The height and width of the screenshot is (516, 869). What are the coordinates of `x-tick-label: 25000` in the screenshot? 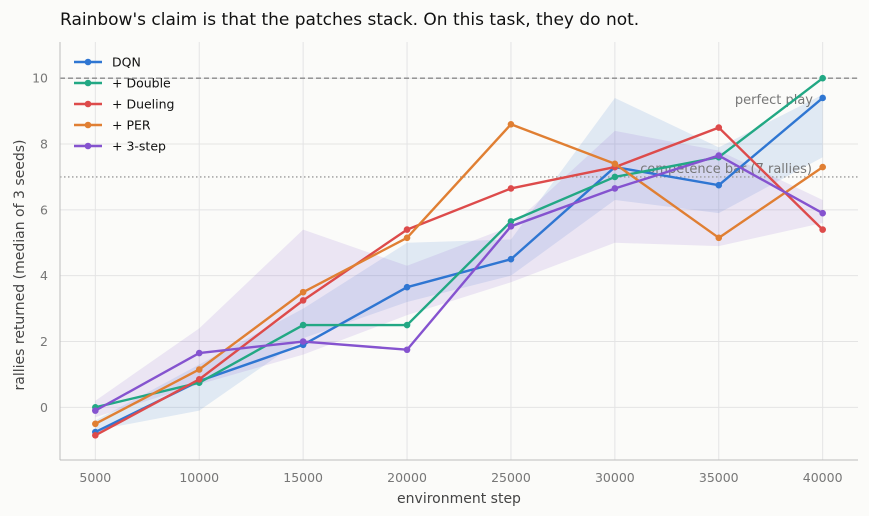 It's located at (511, 477).